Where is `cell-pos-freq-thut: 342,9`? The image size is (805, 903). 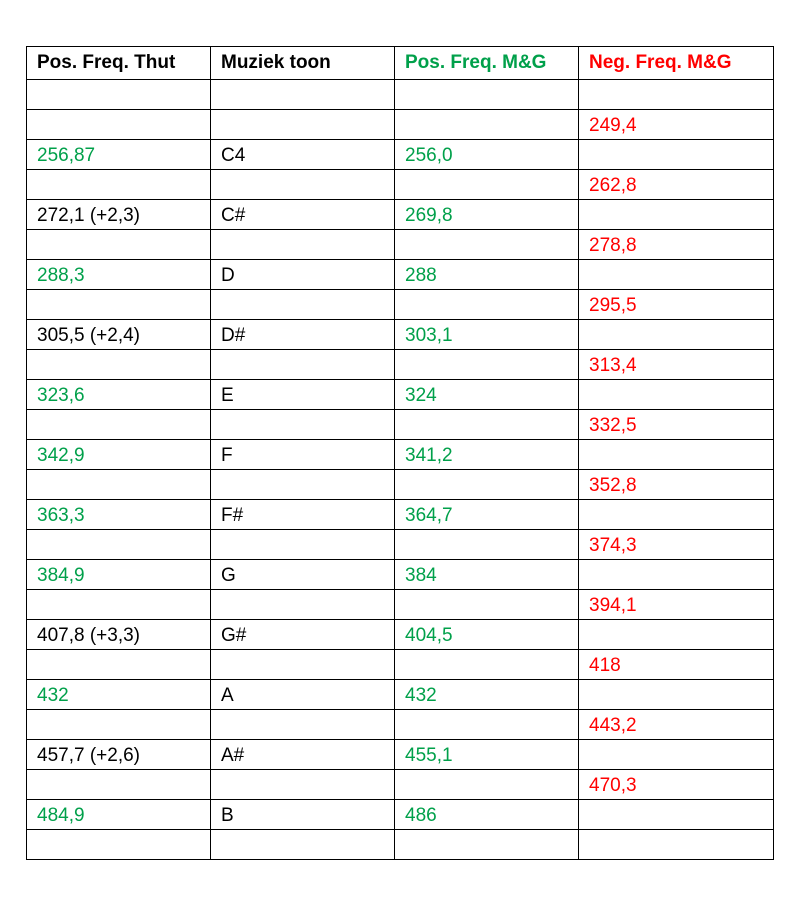
cell-pos-freq-thut: 342,9 is located at coordinates (118, 454).